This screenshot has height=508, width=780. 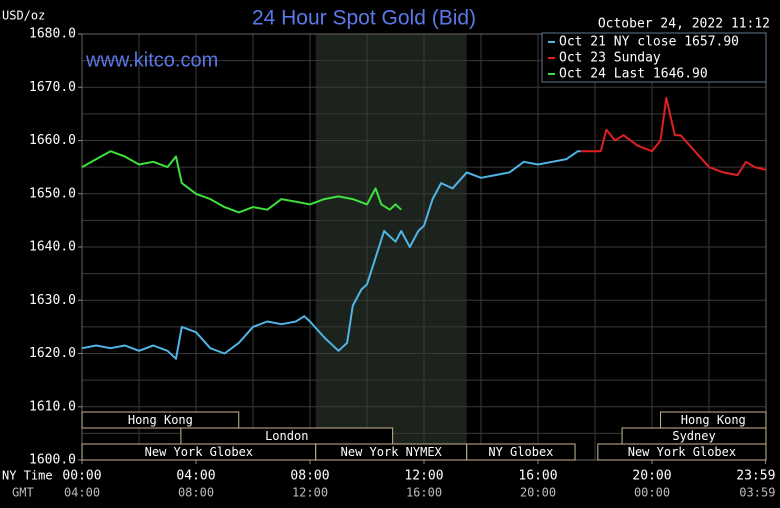 What do you see at coordinates (52, 353) in the screenshot?
I see `y-tick-label: 1620.0` at bounding box center [52, 353].